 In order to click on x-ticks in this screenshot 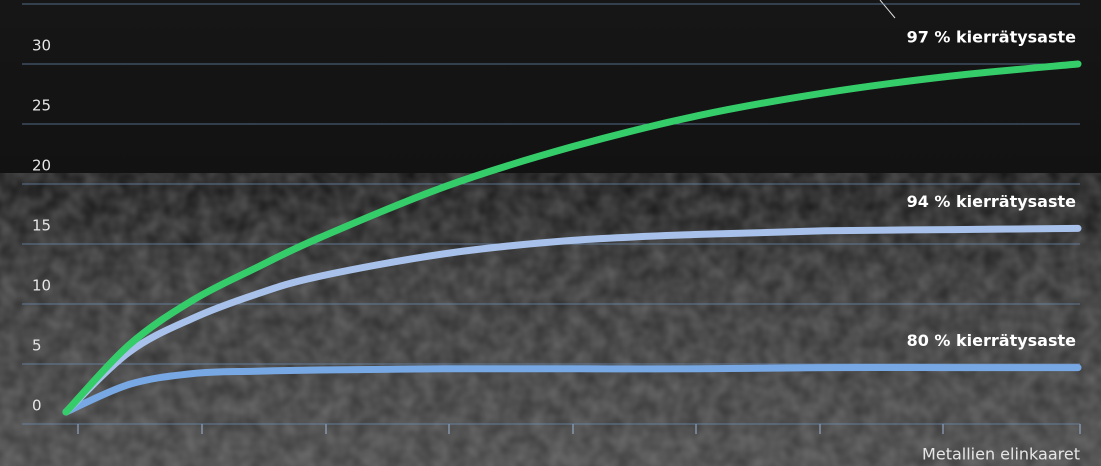, I will do `click(579, 429)`.